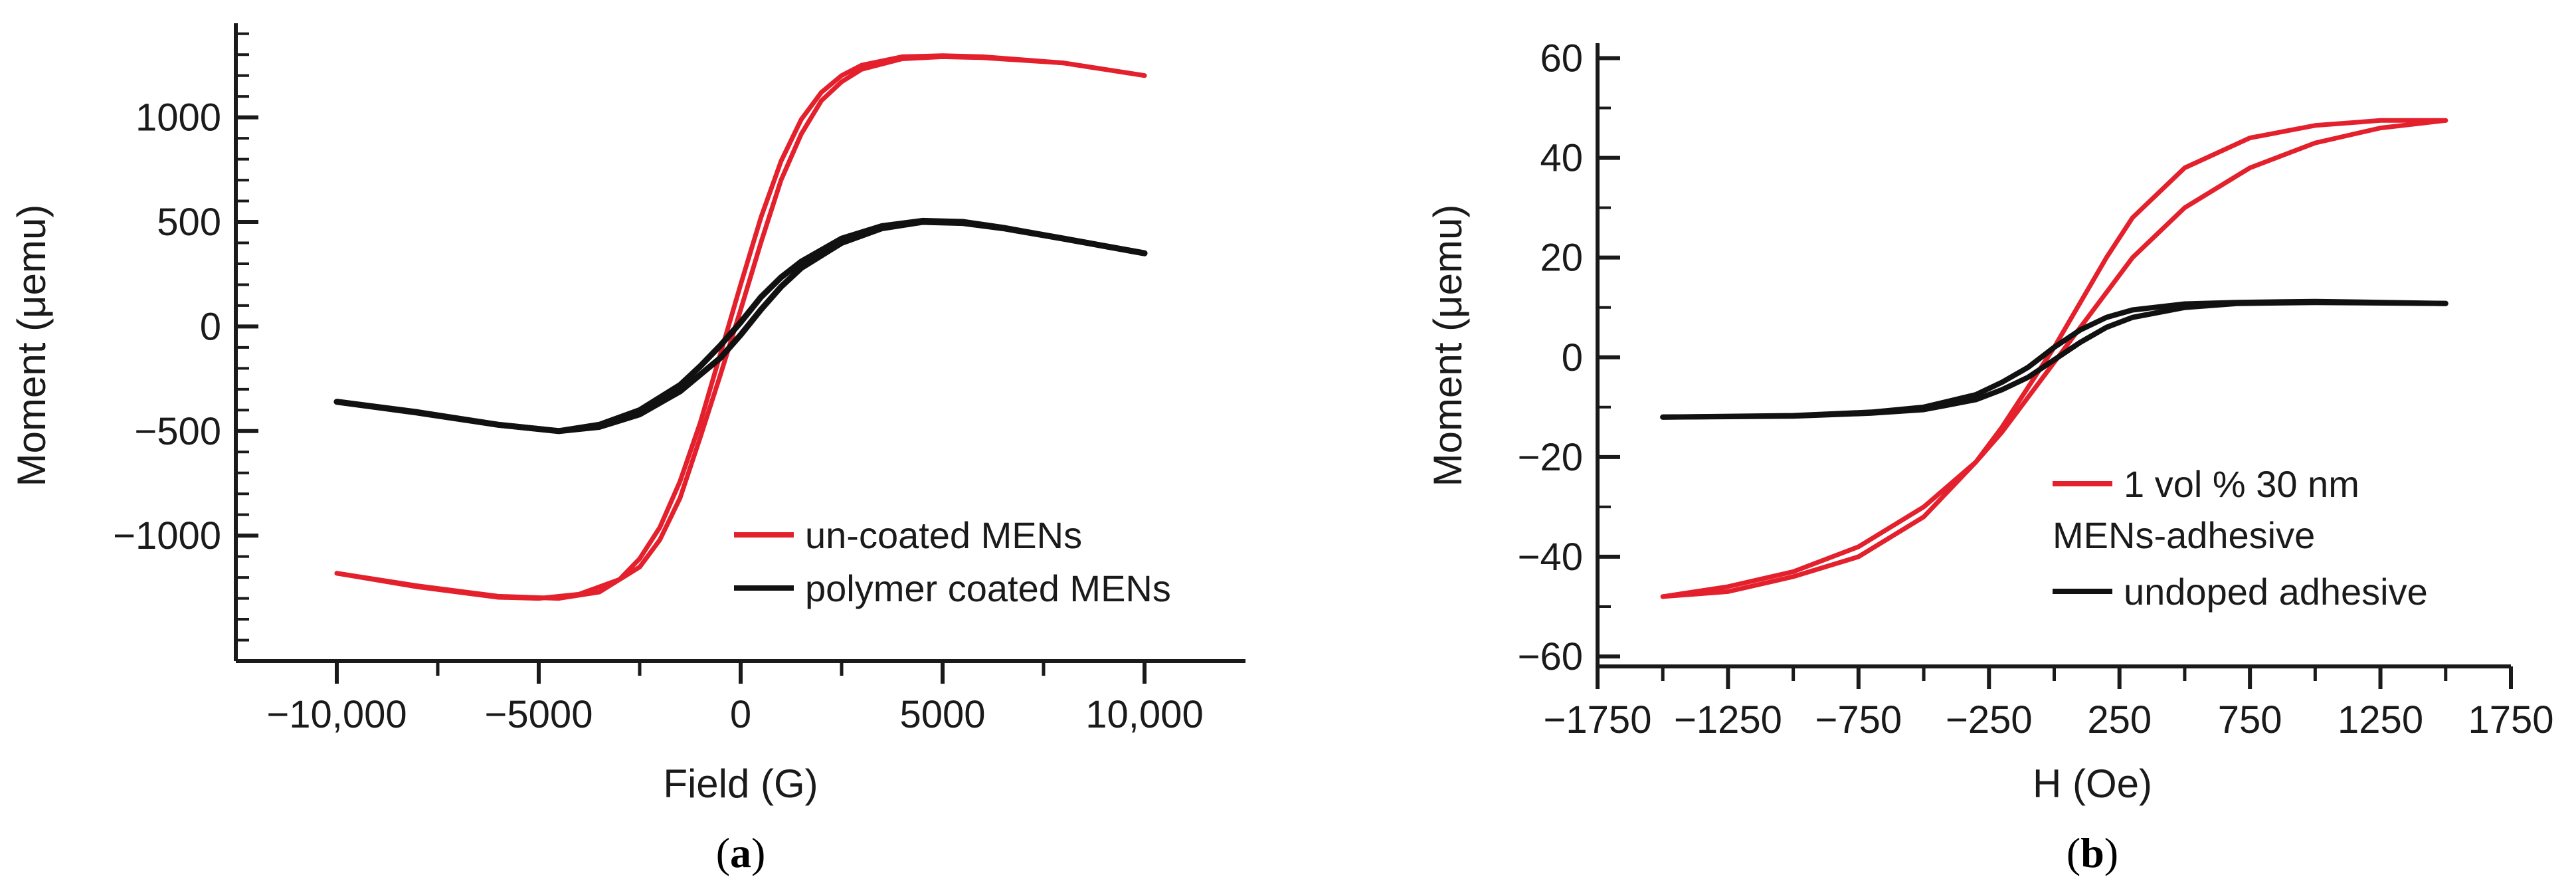 This screenshot has width=2576, height=889. What do you see at coordinates (1604, 357) in the screenshot?
I see `chart-b-y-minor-ticks` at bounding box center [1604, 357].